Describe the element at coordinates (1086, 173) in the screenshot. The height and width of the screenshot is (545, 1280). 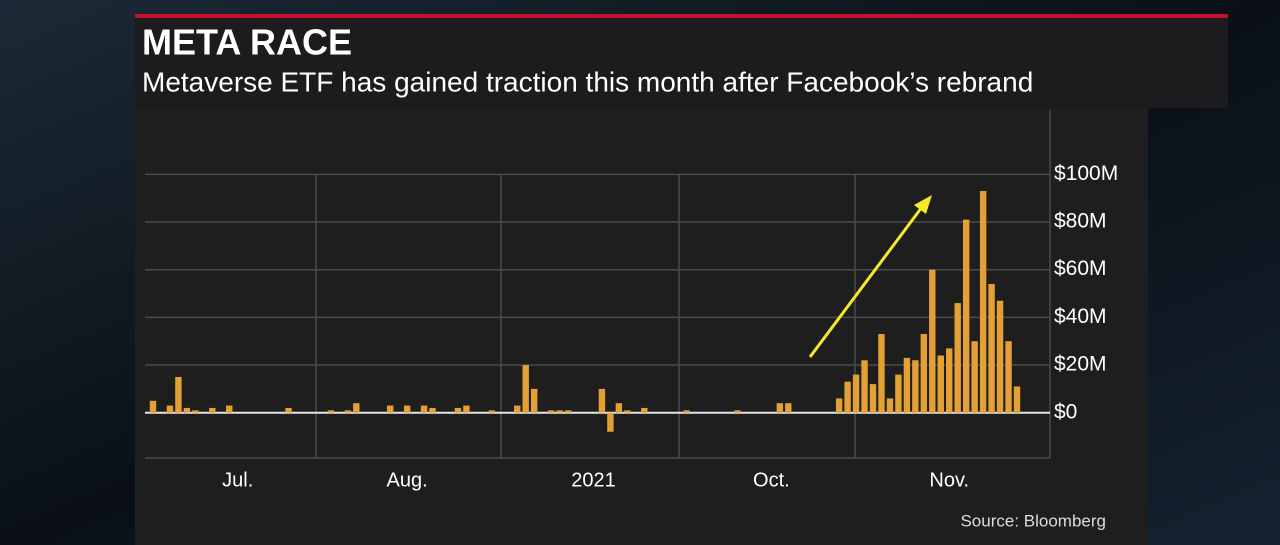
I see `y-tick-label: $100M` at that location.